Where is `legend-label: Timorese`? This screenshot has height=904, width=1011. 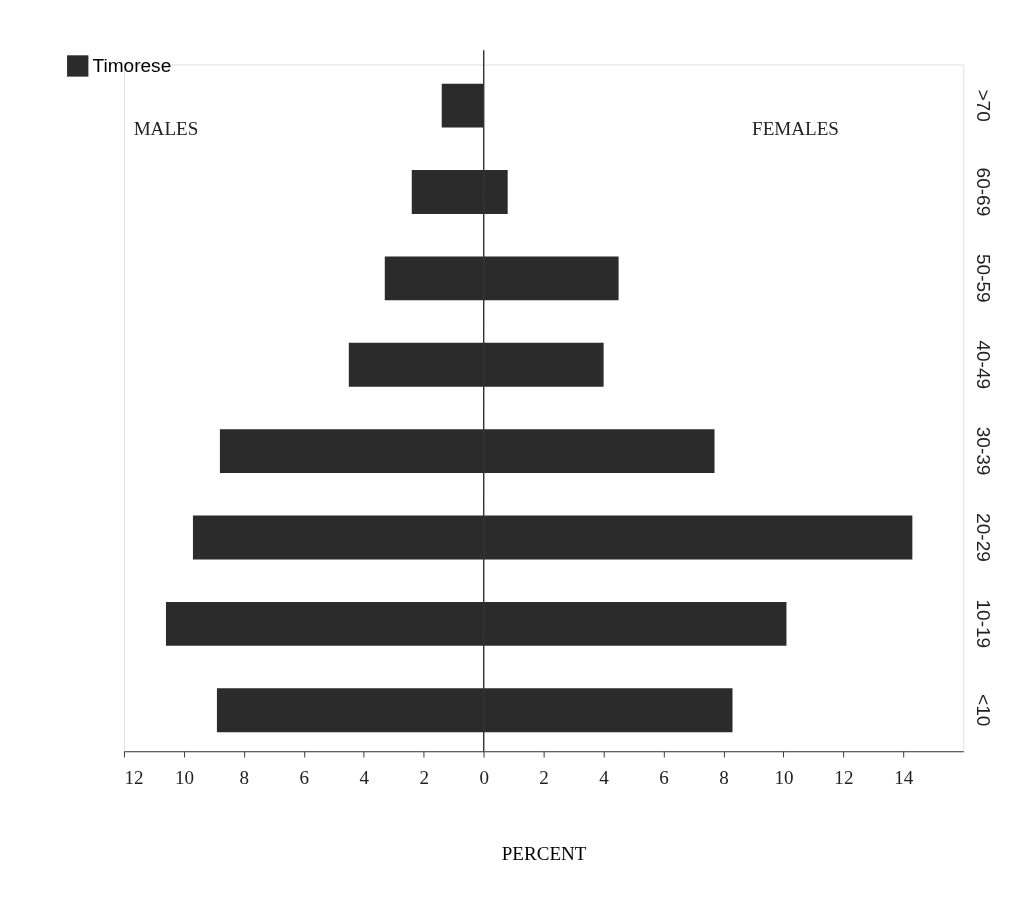
legend-label: Timorese is located at coordinates (132, 65).